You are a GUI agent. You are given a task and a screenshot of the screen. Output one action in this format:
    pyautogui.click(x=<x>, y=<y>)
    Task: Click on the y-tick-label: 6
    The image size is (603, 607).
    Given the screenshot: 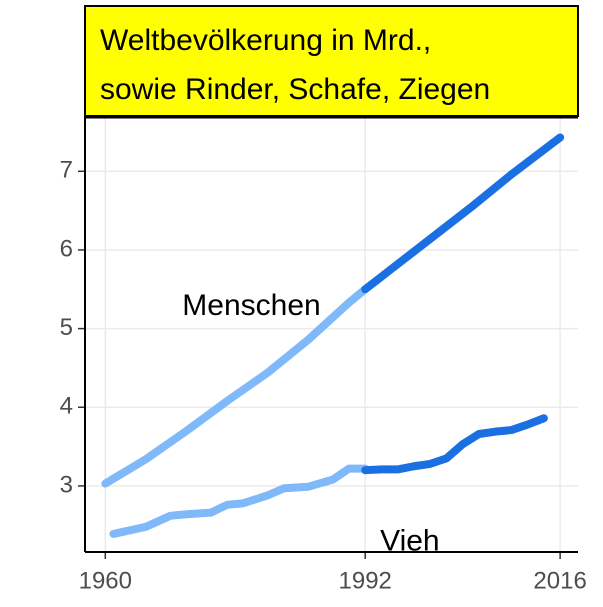 What is the action you would take?
    pyautogui.click(x=66, y=248)
    